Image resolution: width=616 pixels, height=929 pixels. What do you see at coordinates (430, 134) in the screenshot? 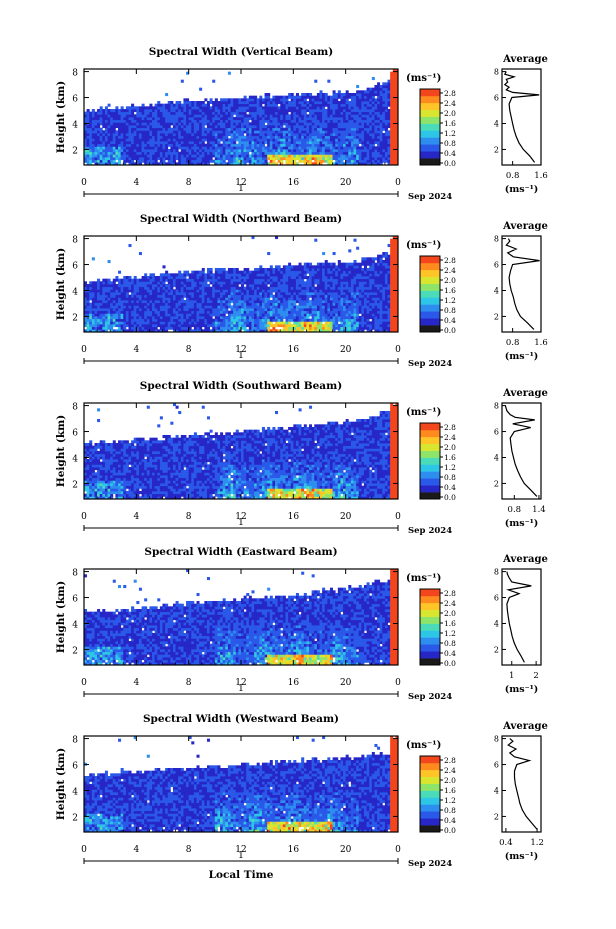
I see `colorbar-swatch` at bounding box center [430, 134].